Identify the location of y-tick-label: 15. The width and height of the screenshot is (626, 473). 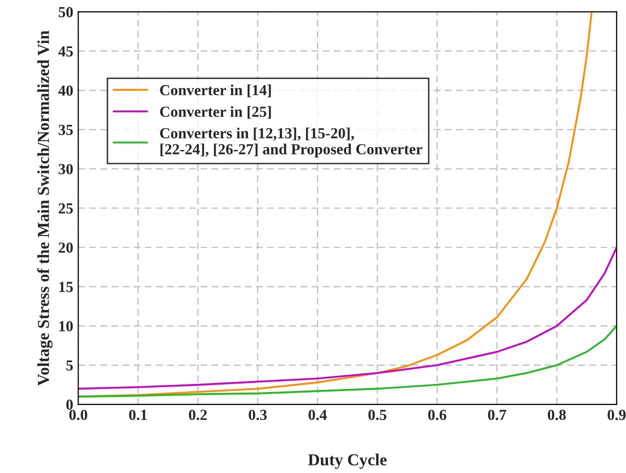
(66, 287).